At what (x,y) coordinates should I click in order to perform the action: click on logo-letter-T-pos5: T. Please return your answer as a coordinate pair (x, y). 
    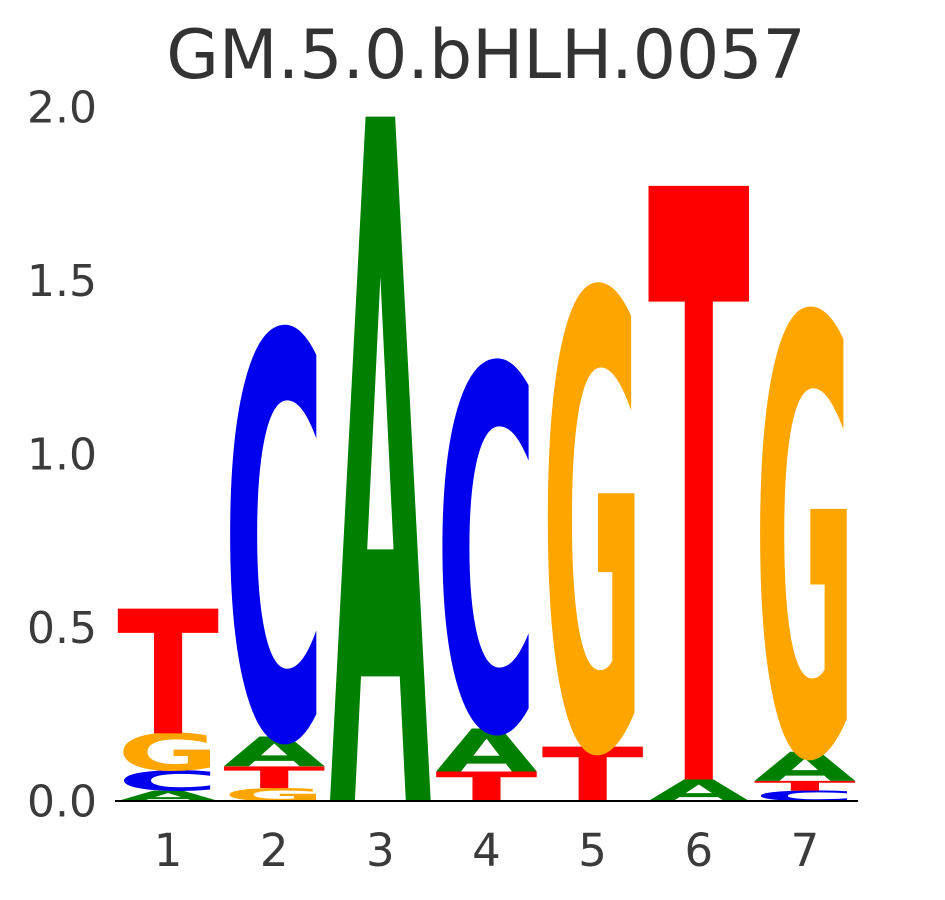
    Looking at the image, I should click on (593, 775).